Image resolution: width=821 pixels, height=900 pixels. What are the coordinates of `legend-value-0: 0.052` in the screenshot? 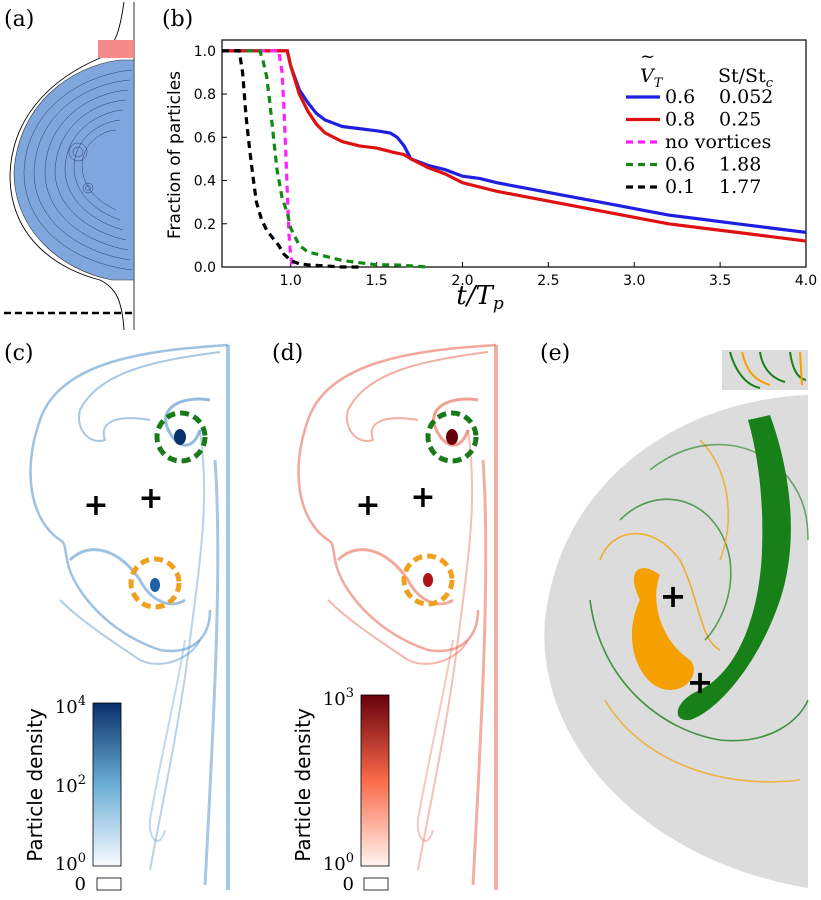 It's located at (746, 97).